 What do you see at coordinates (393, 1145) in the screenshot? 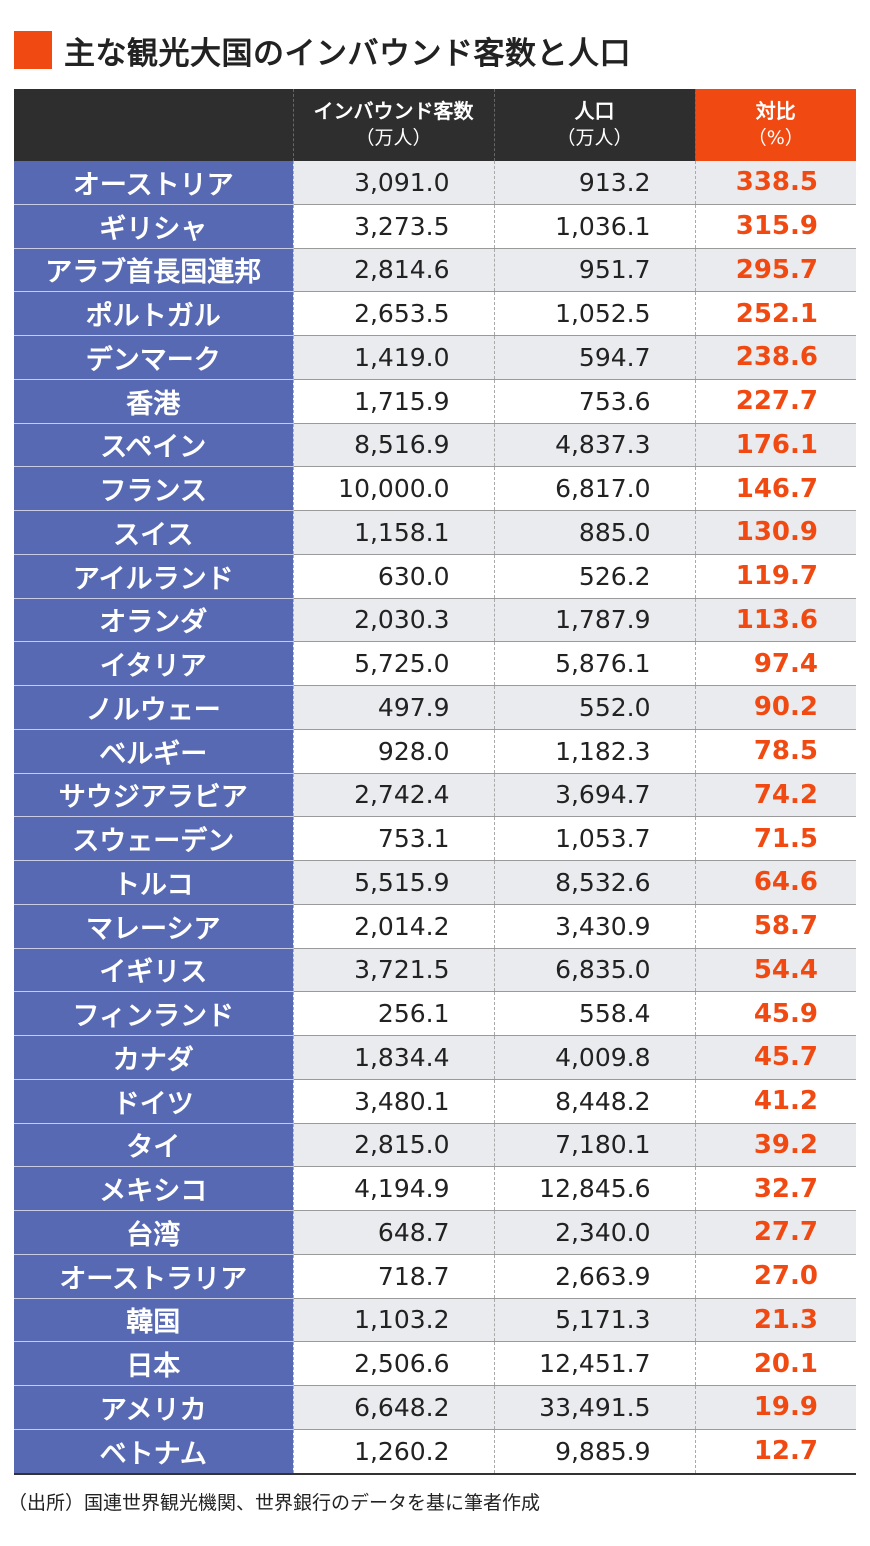
I see `inbound-cell: 2,815.0` at bounding box center [393, 1145].